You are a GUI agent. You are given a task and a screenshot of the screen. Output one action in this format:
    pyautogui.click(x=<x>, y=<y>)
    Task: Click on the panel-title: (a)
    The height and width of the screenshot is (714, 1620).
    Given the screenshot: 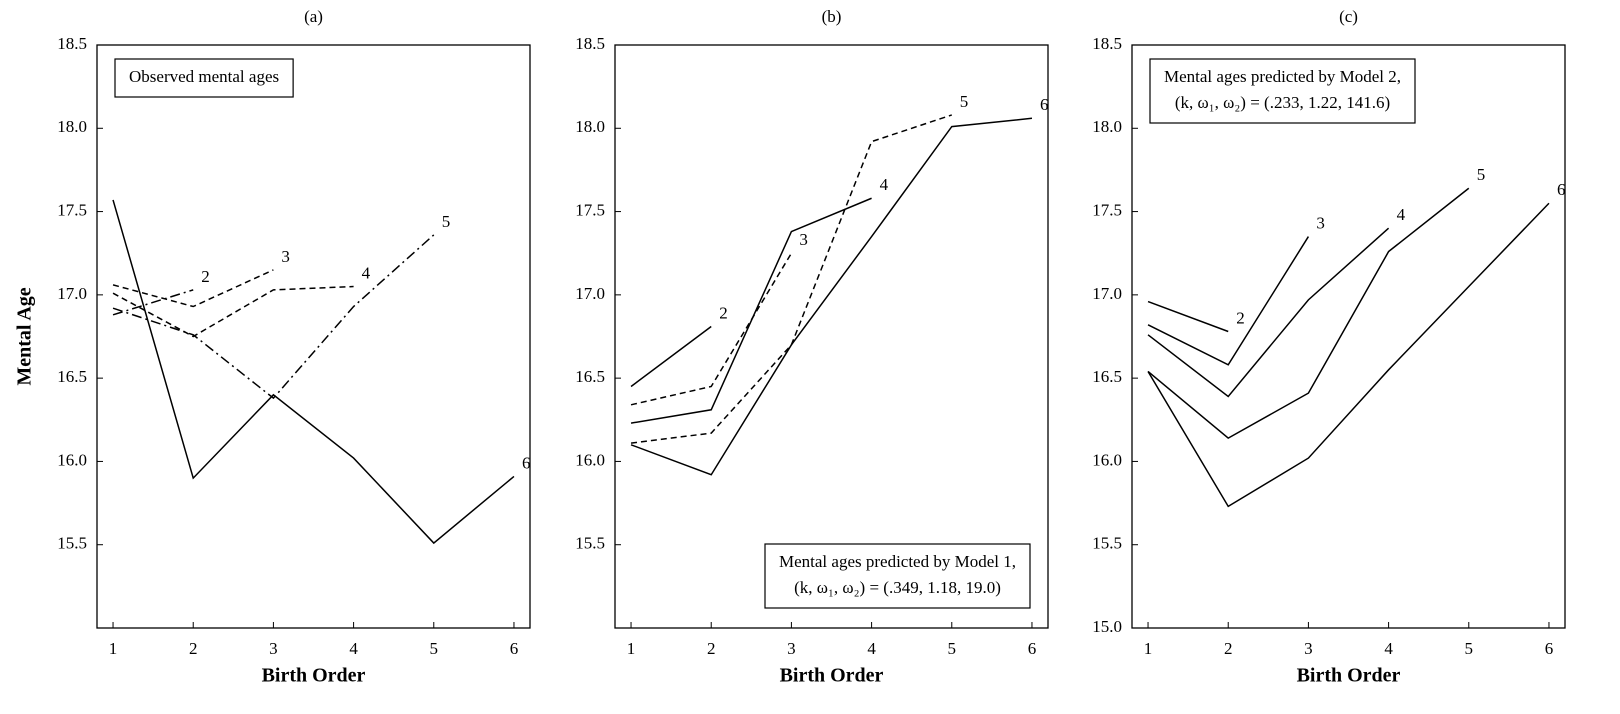 What is the action you would take?
    pyautogui.click(x=313, y=16)
    